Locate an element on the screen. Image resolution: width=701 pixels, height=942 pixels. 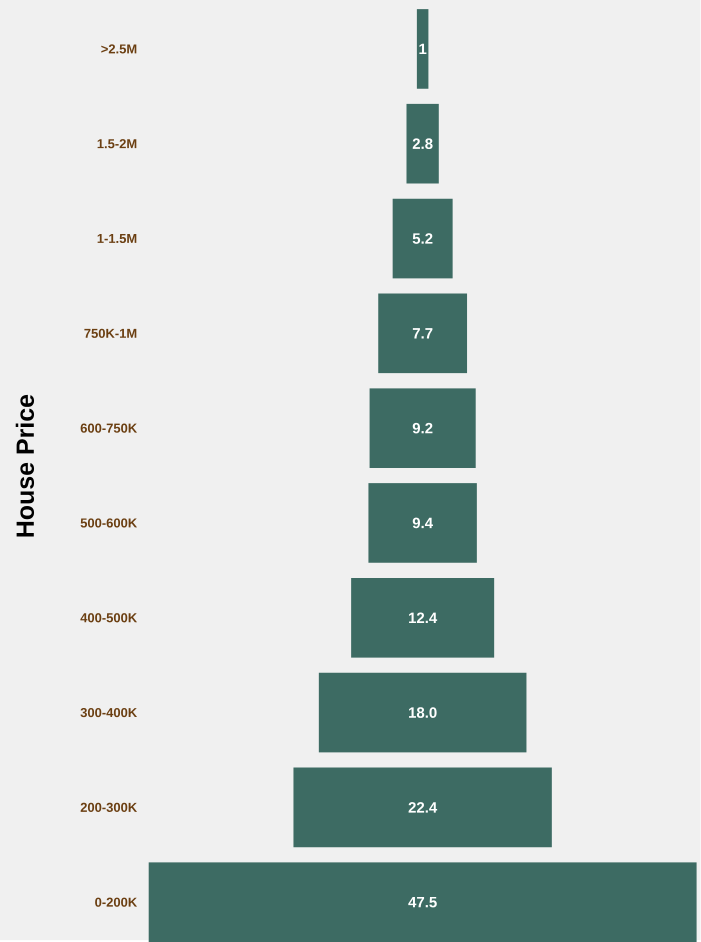
category-label: 0-200K is located at coordinates (116, 902).